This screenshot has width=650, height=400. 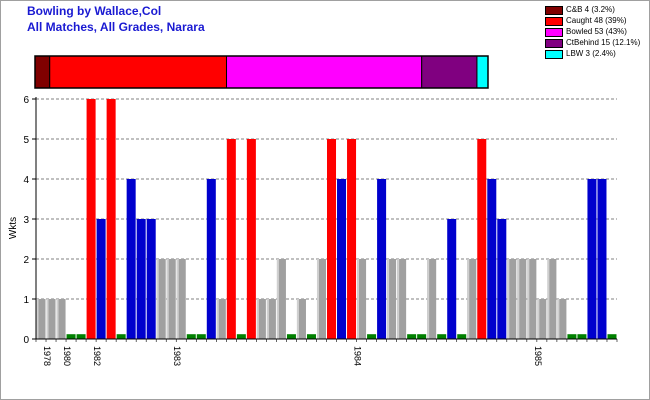 I want to click on y-tick-label: 4, so click(x=26, y=180).